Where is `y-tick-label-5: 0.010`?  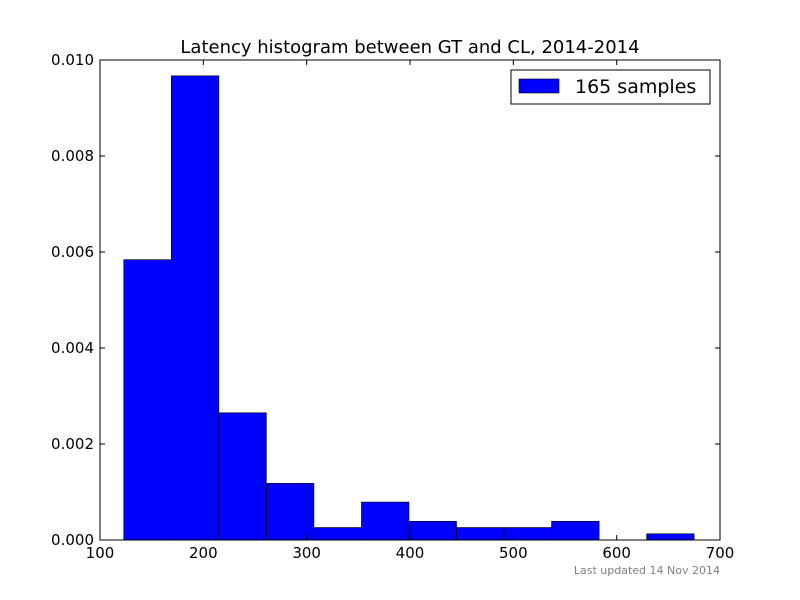
y-tick-label-5: 0.010 is located at coordinates (72, 60).